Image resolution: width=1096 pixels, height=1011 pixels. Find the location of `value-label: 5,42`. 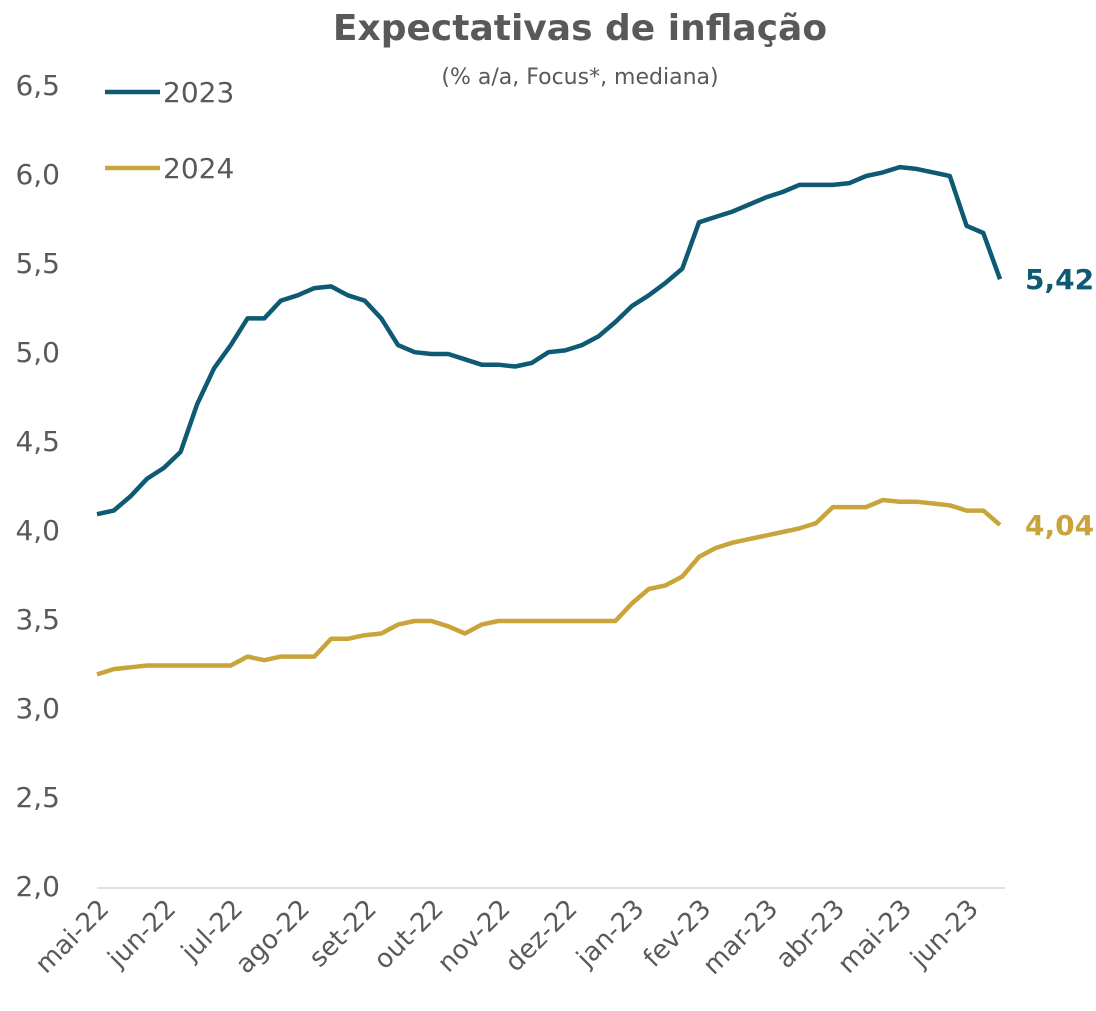

value-label: 5,42 is located at coordinates (1059, 279).